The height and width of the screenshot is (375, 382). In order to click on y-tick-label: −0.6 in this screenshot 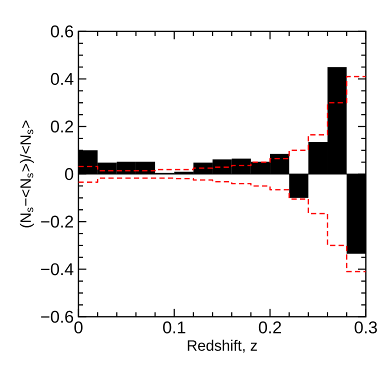, I will do `click(57, 316)`.